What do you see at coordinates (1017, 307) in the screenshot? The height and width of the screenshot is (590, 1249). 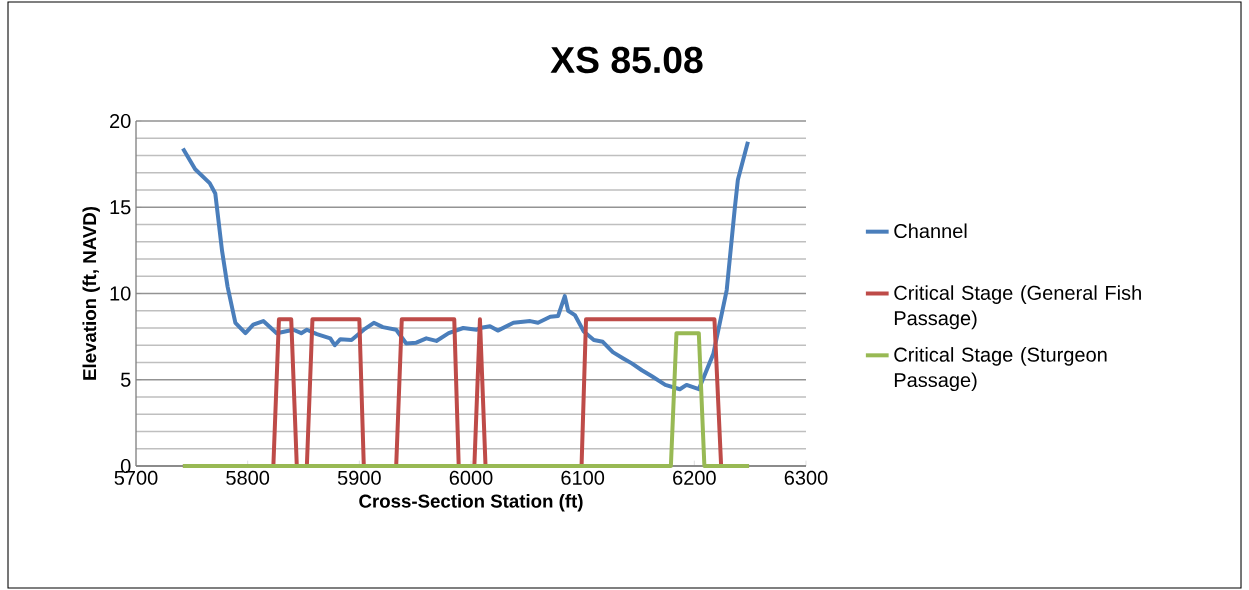 I see `legend-label: Critical Stage (General Fish Passage)` at bounding box center [1017, 307].